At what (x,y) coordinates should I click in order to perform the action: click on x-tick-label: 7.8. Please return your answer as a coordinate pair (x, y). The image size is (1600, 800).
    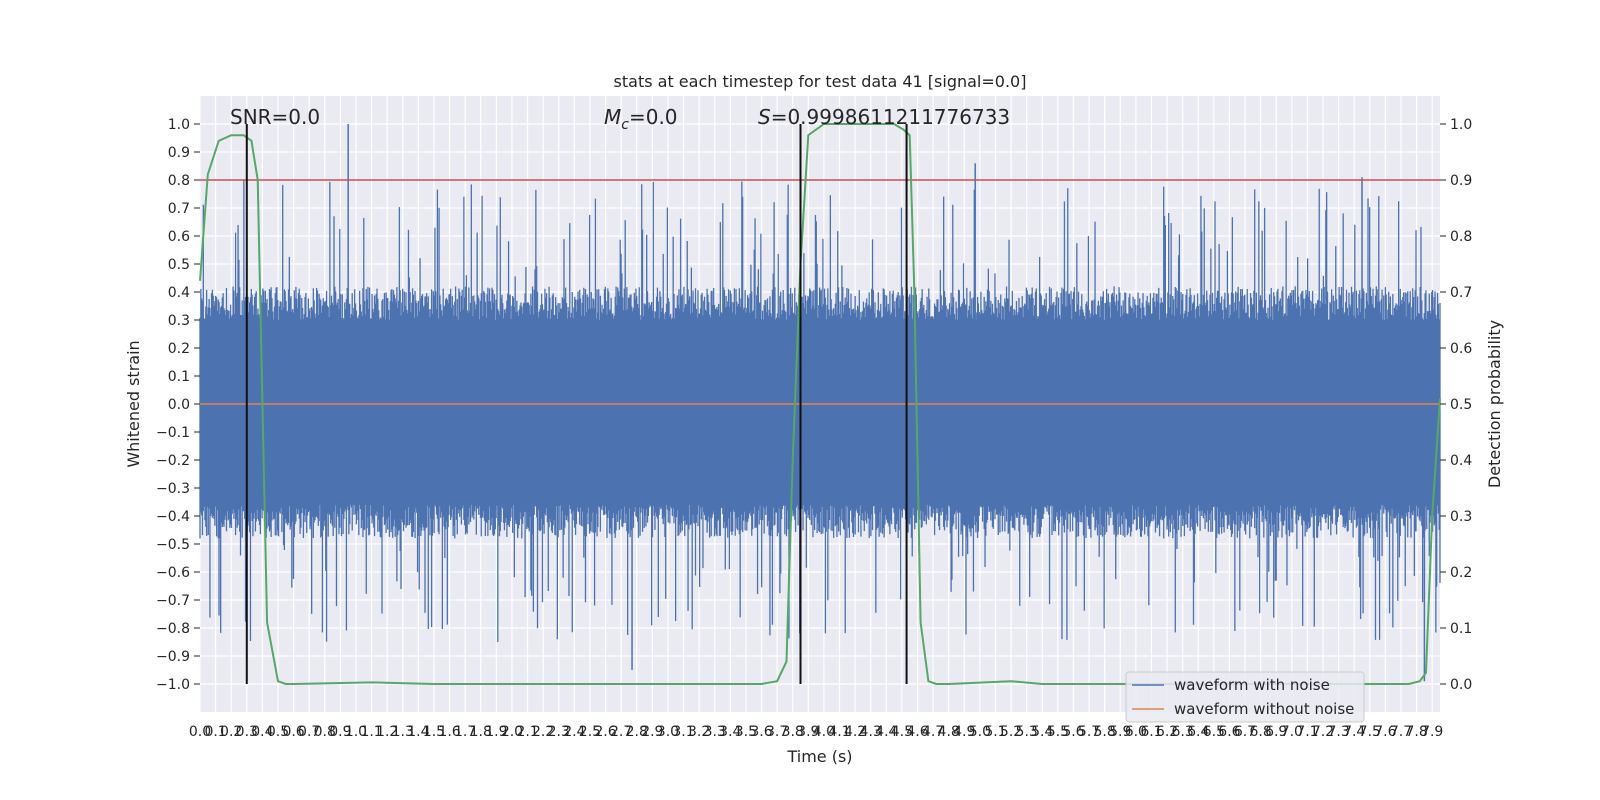
    Looking at the image, I should click on (1416, 732).